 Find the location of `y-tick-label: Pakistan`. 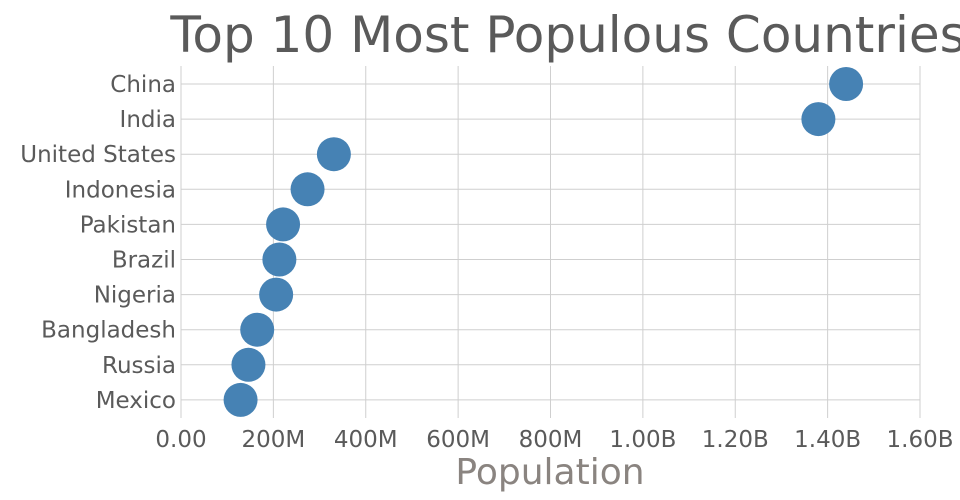

y-tick-label: Pakistan is located at coordinates (128, 225).